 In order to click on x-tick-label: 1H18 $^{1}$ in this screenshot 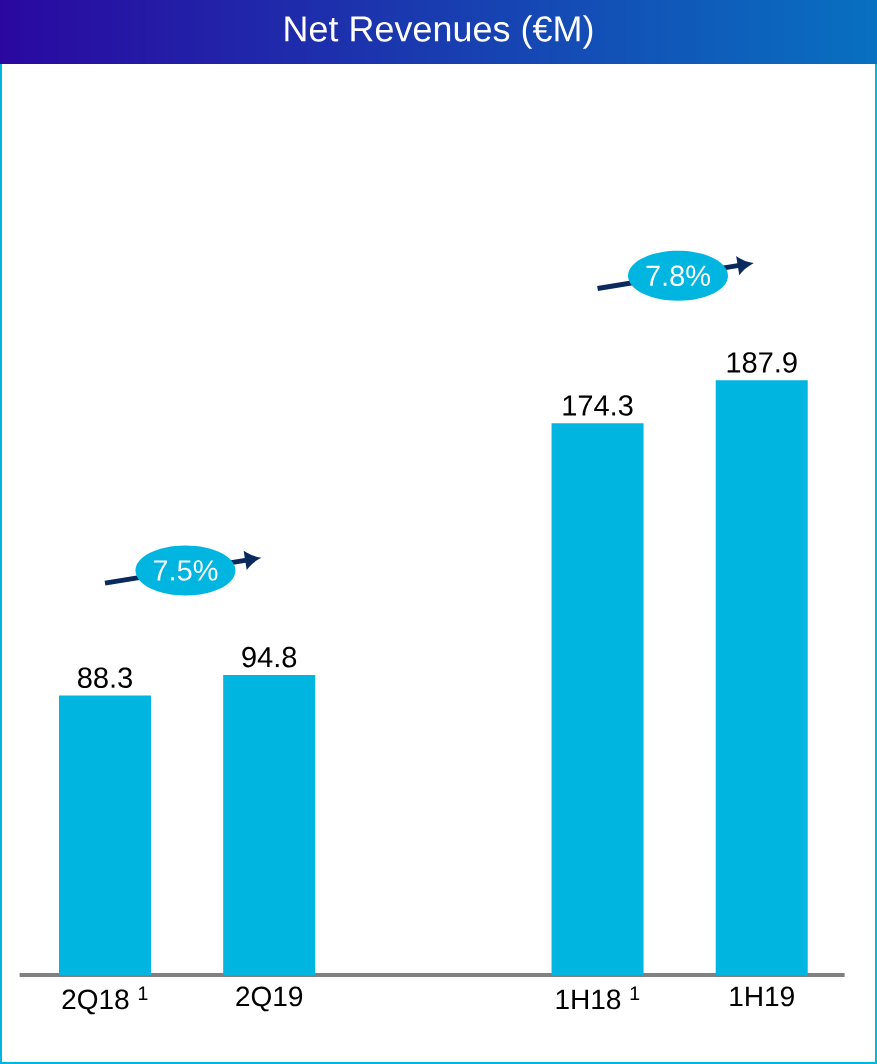, I will do `click(598, 998)`.